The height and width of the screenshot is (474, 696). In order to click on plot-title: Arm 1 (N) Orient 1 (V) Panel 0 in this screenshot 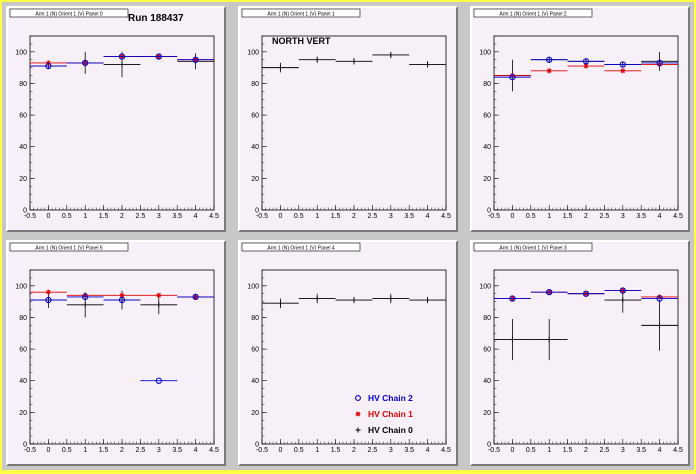, I will do `click(68, 14)`.